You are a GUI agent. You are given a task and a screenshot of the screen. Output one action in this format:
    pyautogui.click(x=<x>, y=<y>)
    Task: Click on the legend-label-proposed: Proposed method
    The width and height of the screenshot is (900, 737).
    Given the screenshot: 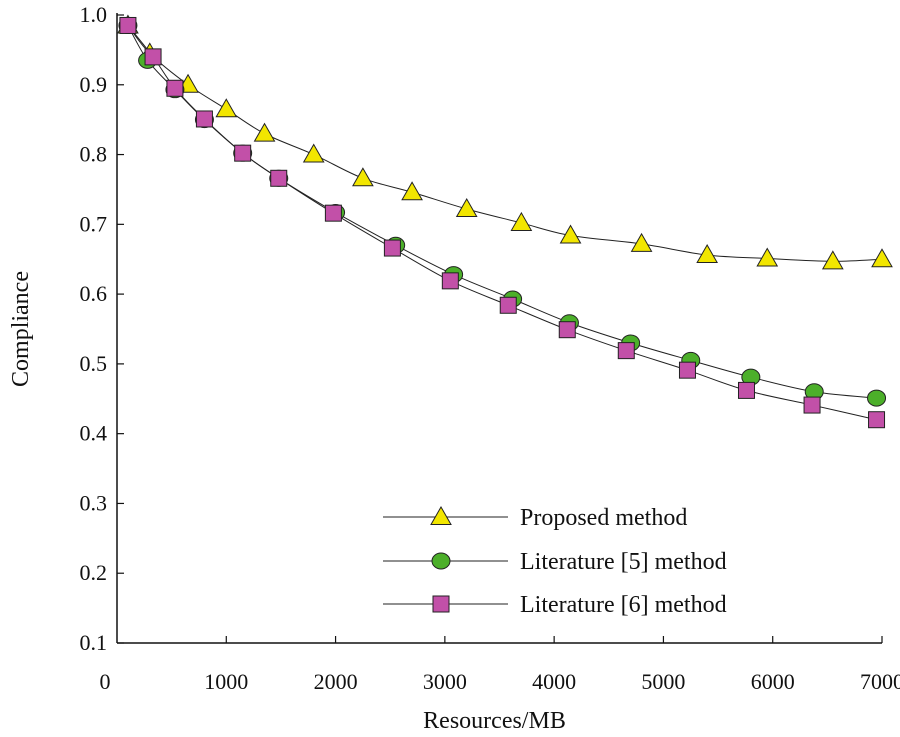 What is the action you would take?
    pyautogui.click(x=603, y=518)
    